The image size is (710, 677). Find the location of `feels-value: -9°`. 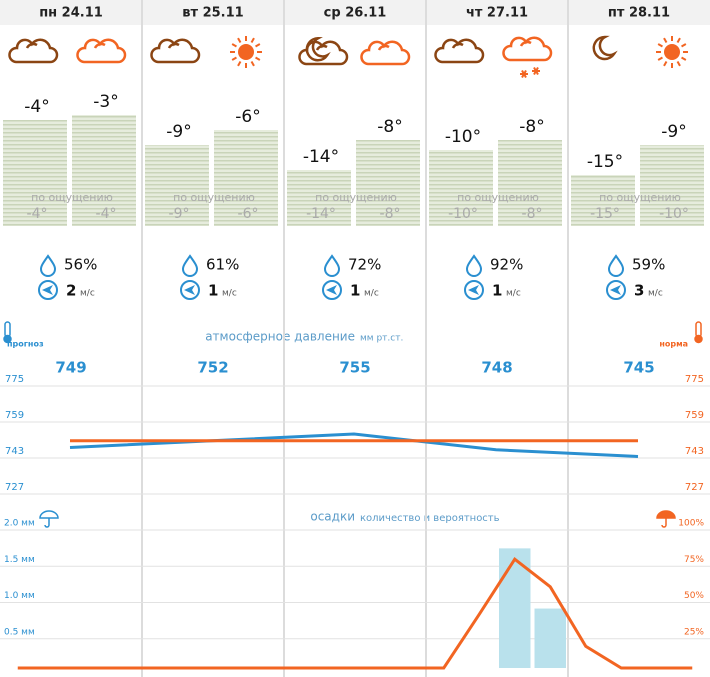

feels-value: -9° is located at coordinates (179, 214).